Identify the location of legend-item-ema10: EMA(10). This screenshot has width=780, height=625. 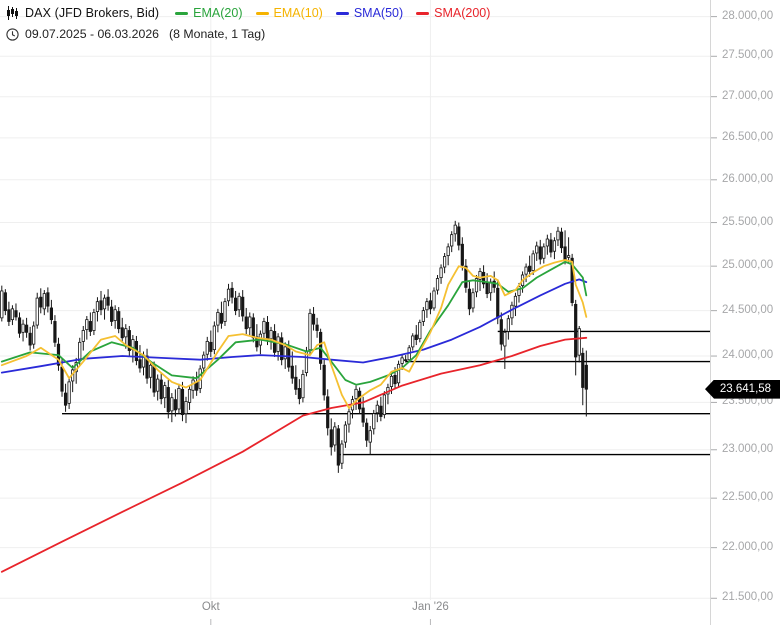
(289, 13).